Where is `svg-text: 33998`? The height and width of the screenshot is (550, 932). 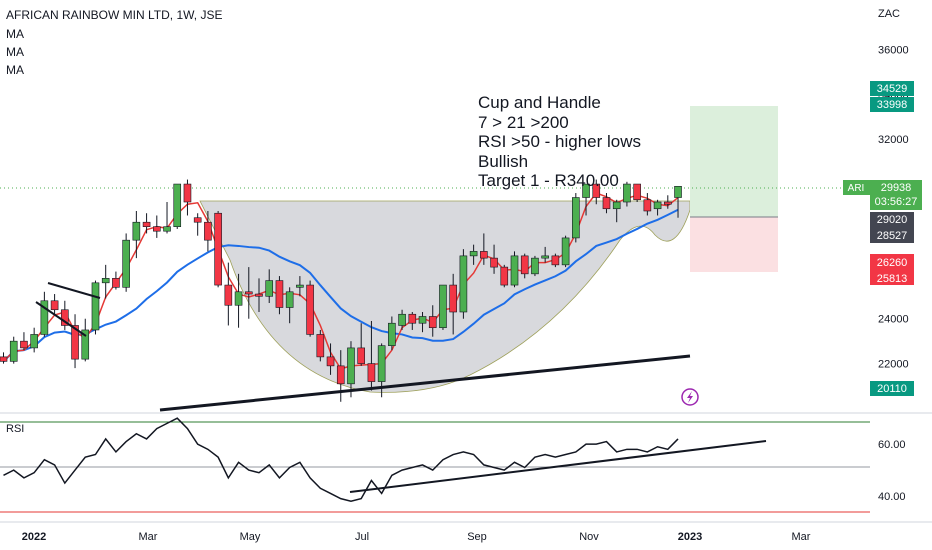
svg-text: 33998 is located at coordinates (892, 105).